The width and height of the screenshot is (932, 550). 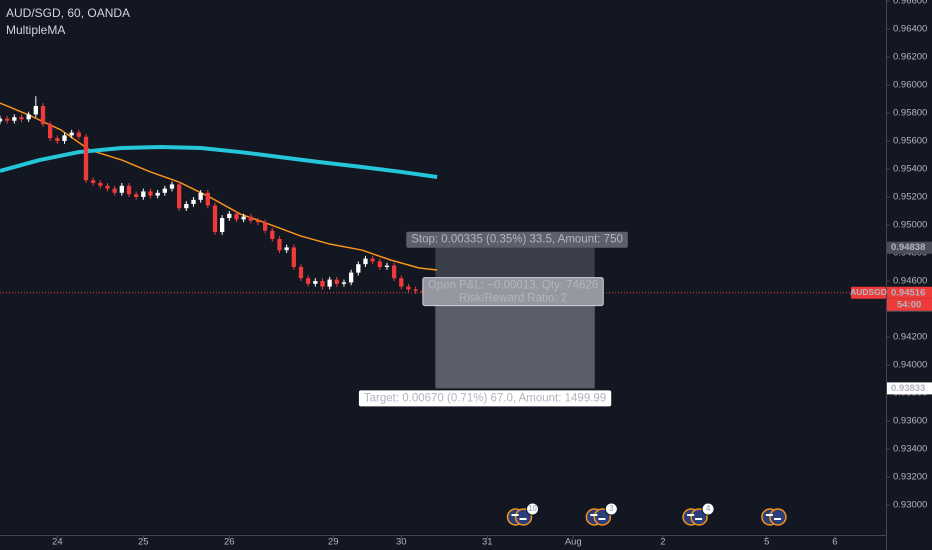 What do you see at coordinates (908, 292) in the screenshot?
I see `last-price-tag: 0.94516` at bounding box center [908, 292].